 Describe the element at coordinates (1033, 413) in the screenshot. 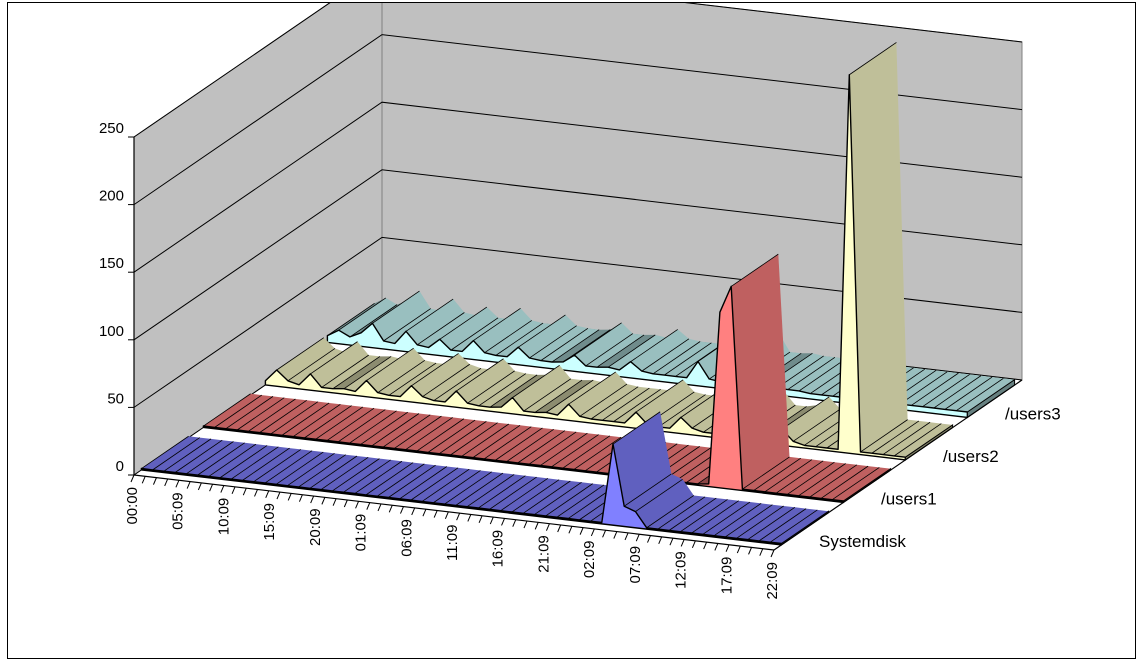

I see `series-label: /users3` at that location.